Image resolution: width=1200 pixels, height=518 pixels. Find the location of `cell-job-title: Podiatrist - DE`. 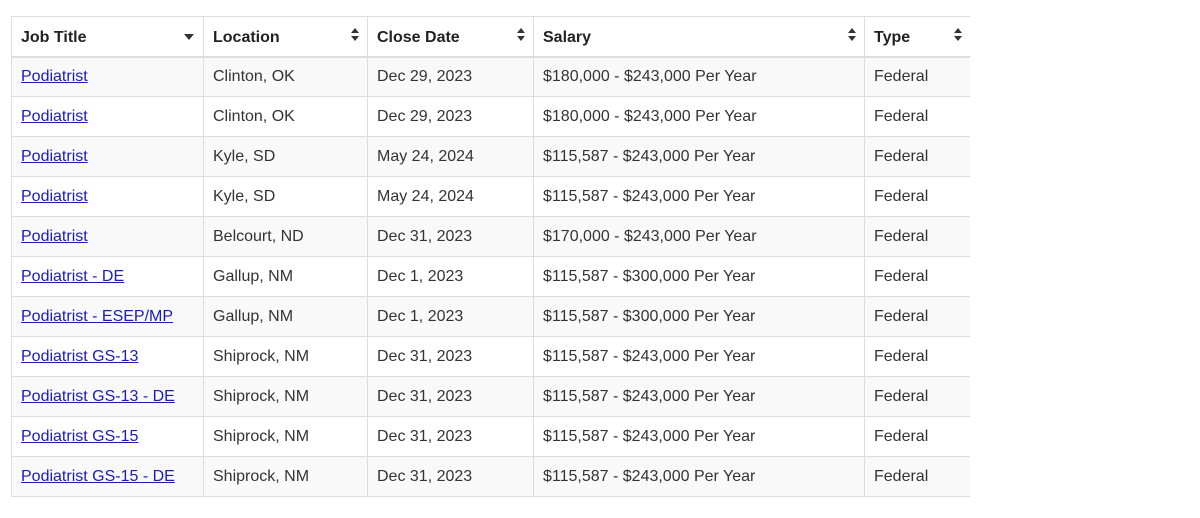

cell-job-title: Podiatrist - DE is located at coordinates (107, 276).